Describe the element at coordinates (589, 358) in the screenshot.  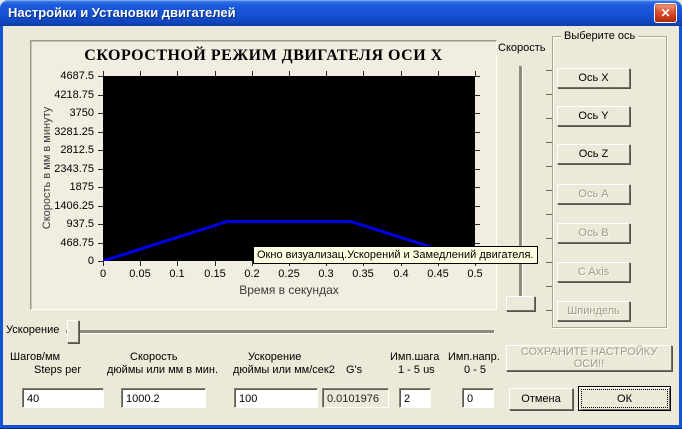
I see `save-axis-settings-button: СОХРАНИТЕ НАСТРОЙКУ ОСИ!!` at that location.